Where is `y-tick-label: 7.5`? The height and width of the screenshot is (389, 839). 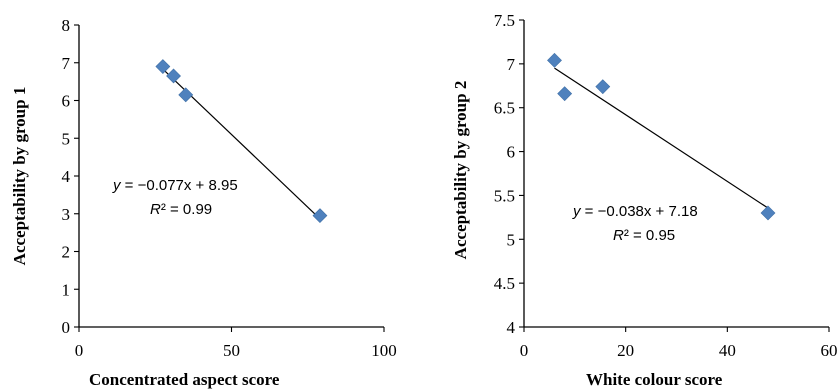 y-tick-label: 7.5 is located at coordinates (504, 20).